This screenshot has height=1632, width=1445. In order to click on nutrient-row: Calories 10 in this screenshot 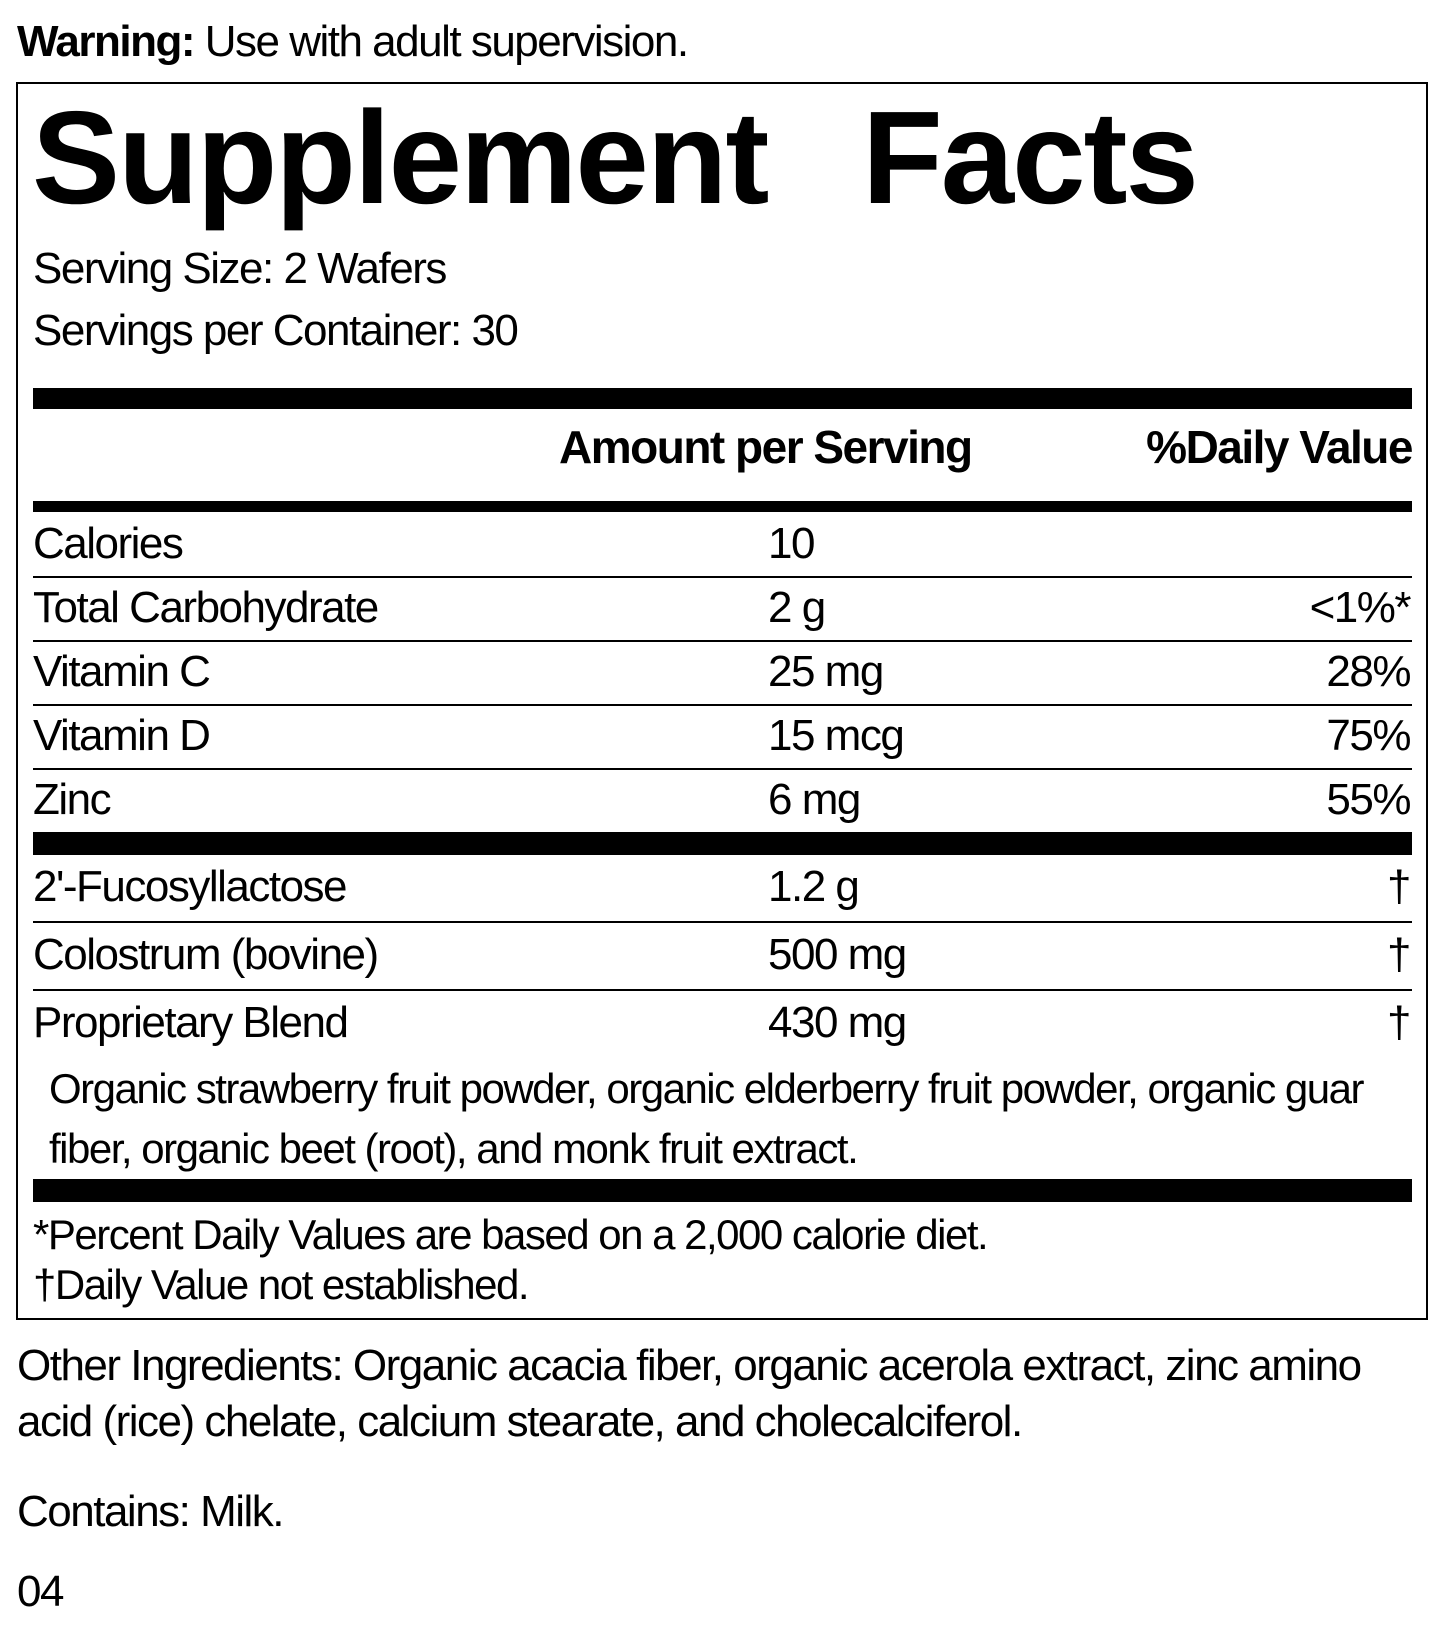, I will do `click(722, 545)`.